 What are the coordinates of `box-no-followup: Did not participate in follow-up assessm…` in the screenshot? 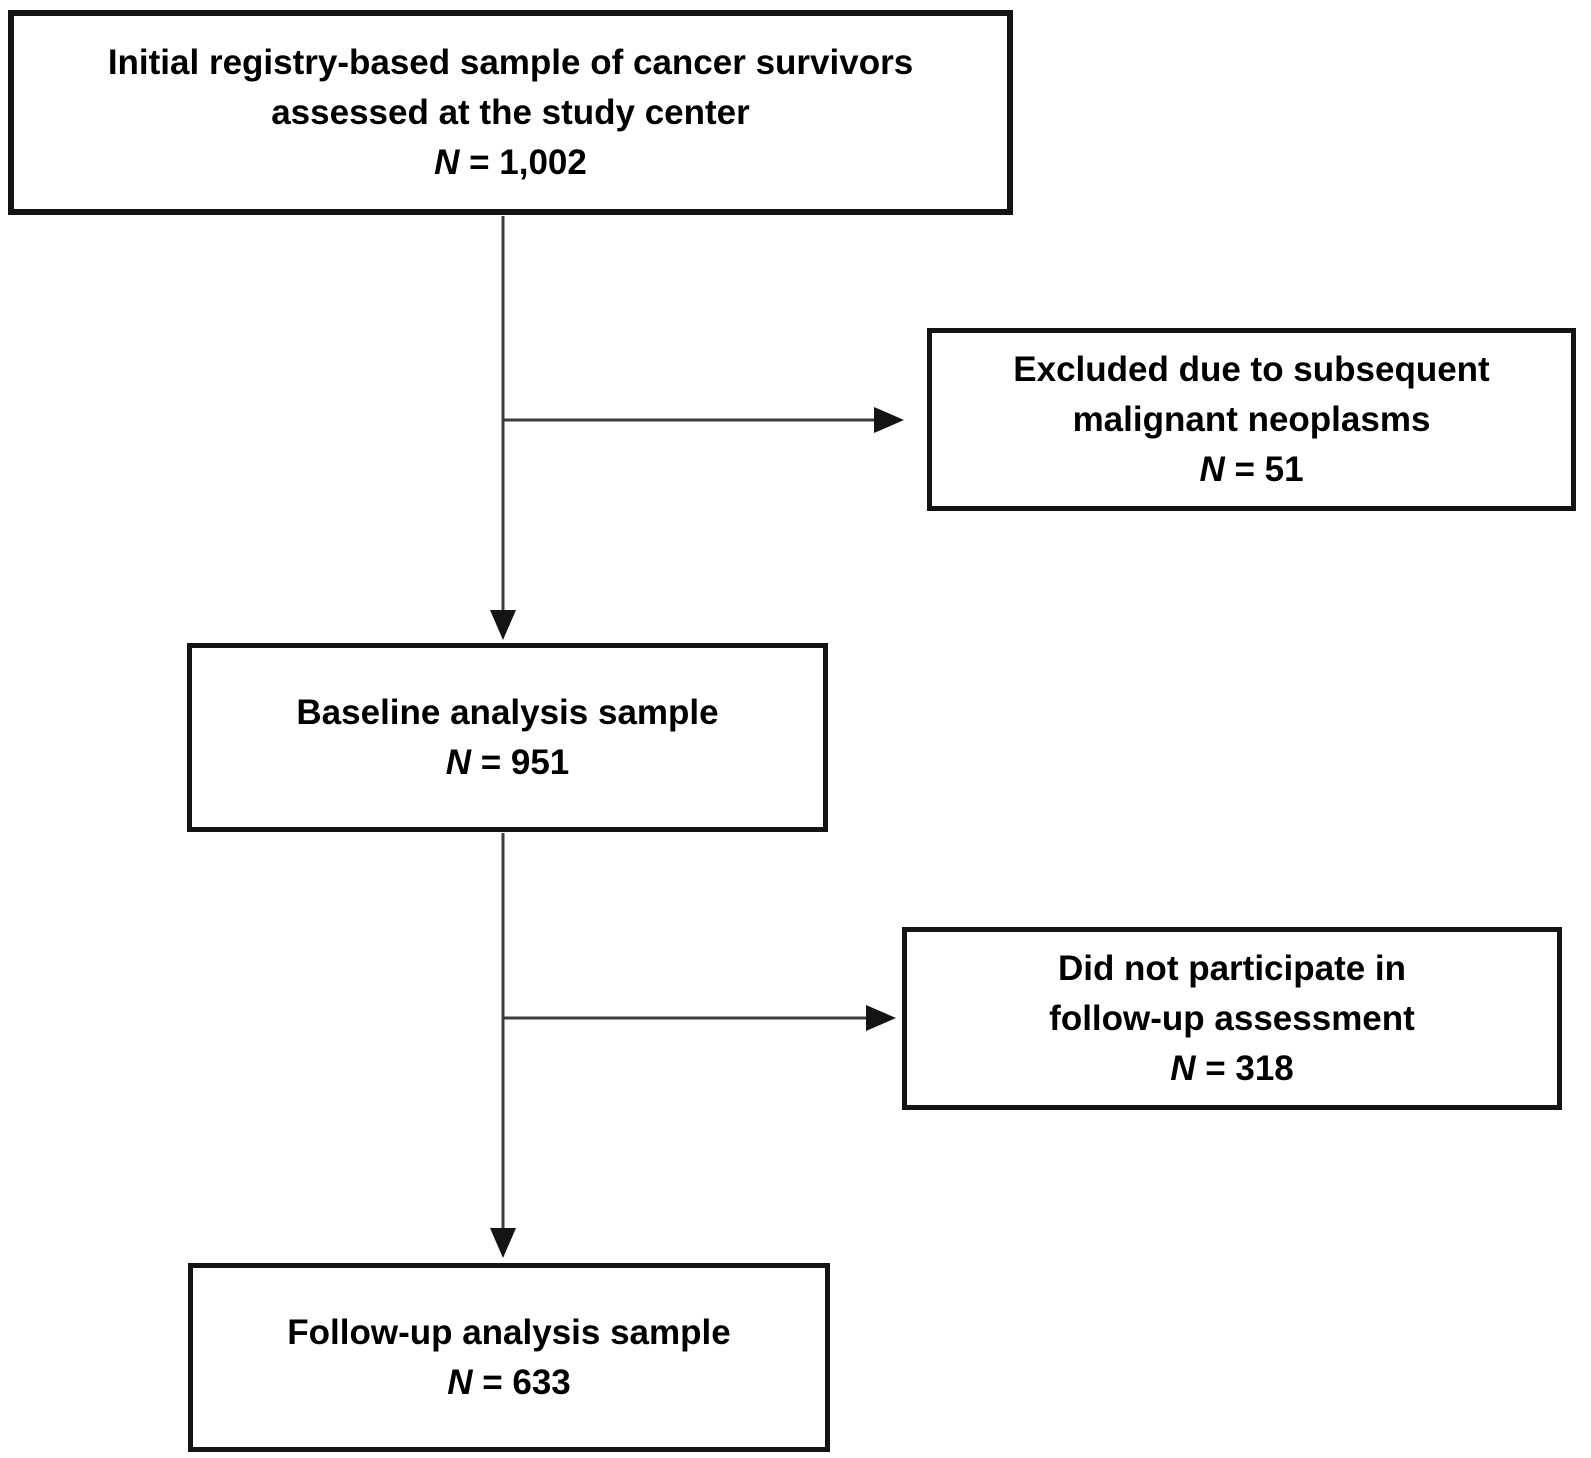 It's located at (1232, 1018).